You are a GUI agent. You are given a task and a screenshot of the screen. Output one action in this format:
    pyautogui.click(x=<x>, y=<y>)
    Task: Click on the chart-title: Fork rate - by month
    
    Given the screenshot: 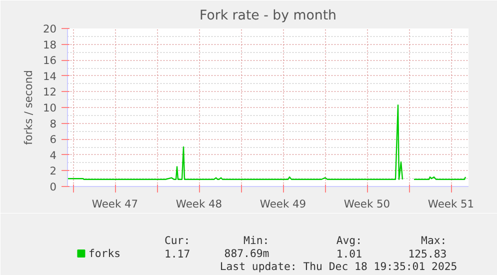 What is the action you would take?
    pyautogui.click(x=268, y=16)
    